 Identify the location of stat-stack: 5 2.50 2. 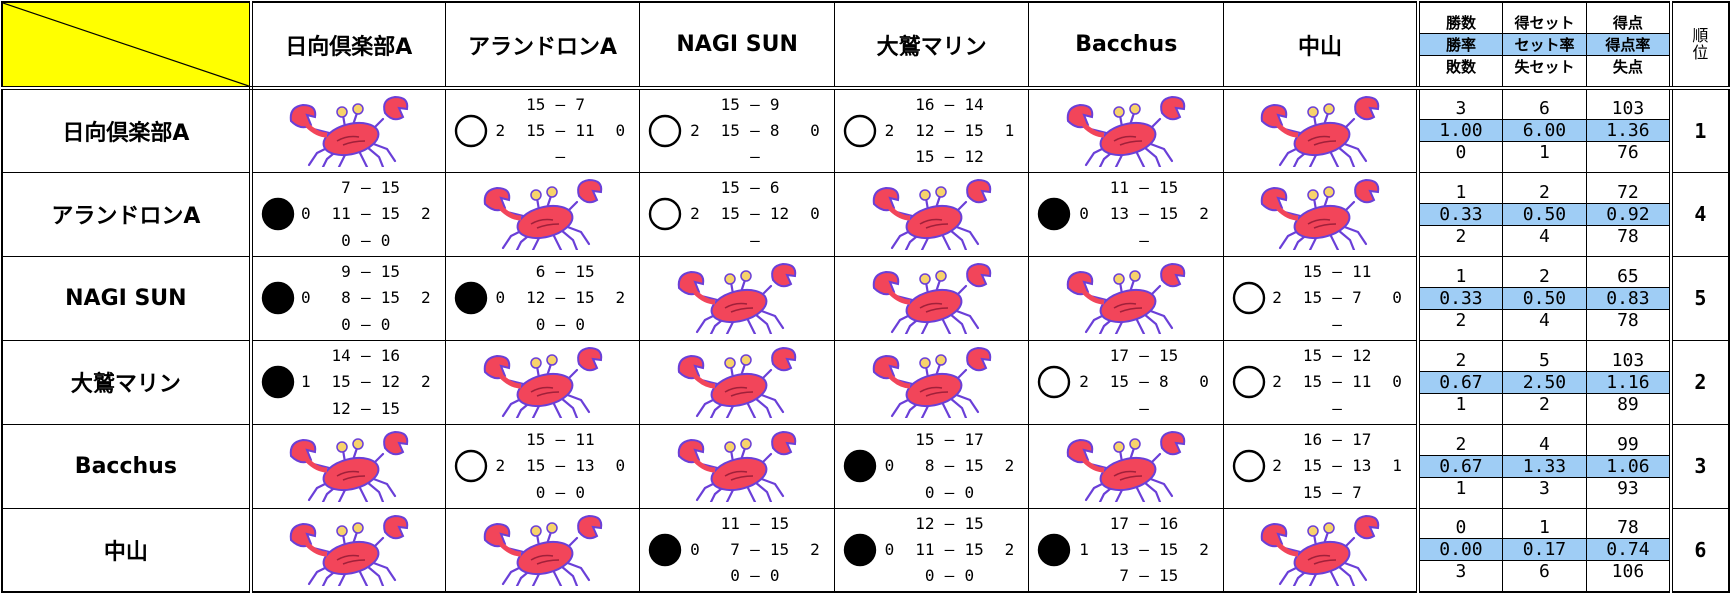
(1544, 382).